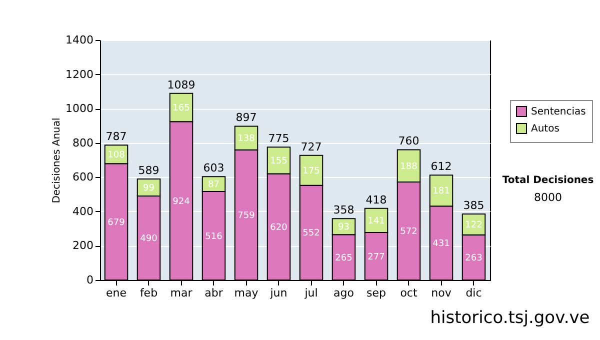 The height and width of the screenshot is (340, 600). Describe the element at coordinates (409, 167) in the screenshot. I see `data-label: 188` at that location.